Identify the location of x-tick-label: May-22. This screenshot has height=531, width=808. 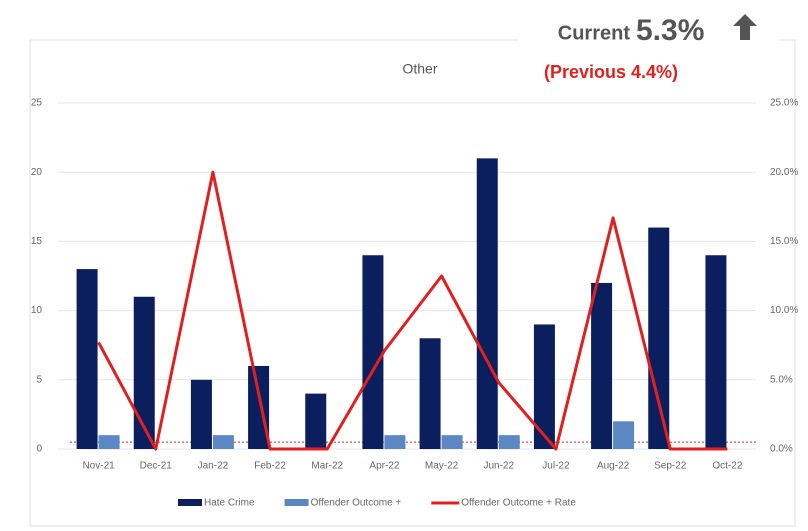
(442, 466).